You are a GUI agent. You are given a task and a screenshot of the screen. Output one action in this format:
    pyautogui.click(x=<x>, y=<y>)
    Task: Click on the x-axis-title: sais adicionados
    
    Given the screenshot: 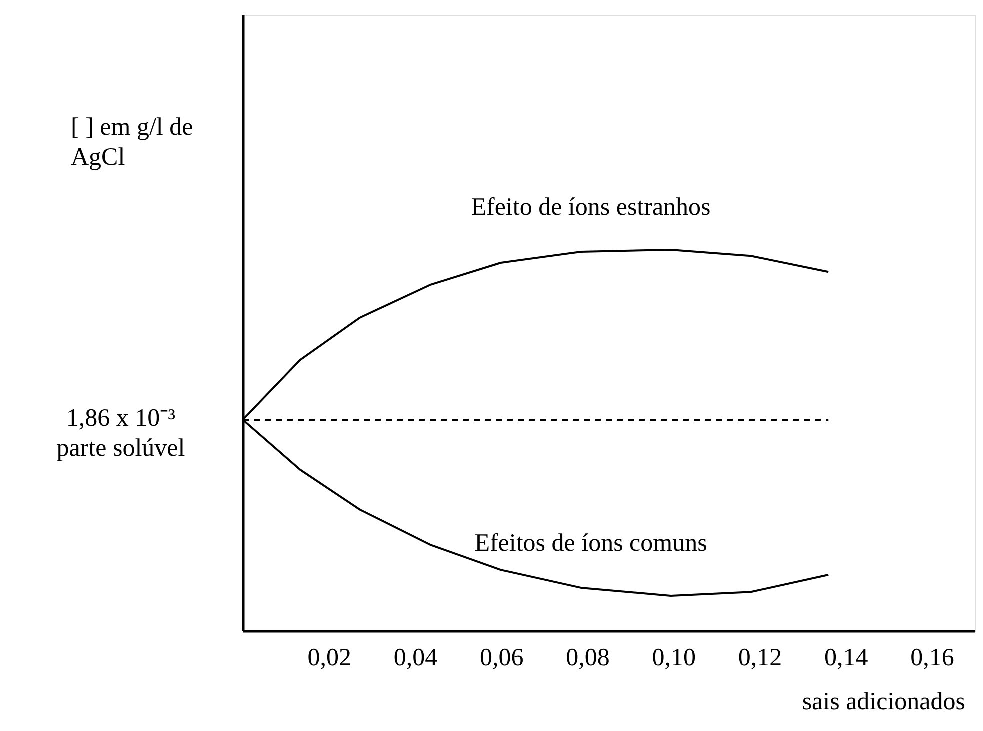 What is the action you would take?
    pyautogui.click(x=884, y=702)
    